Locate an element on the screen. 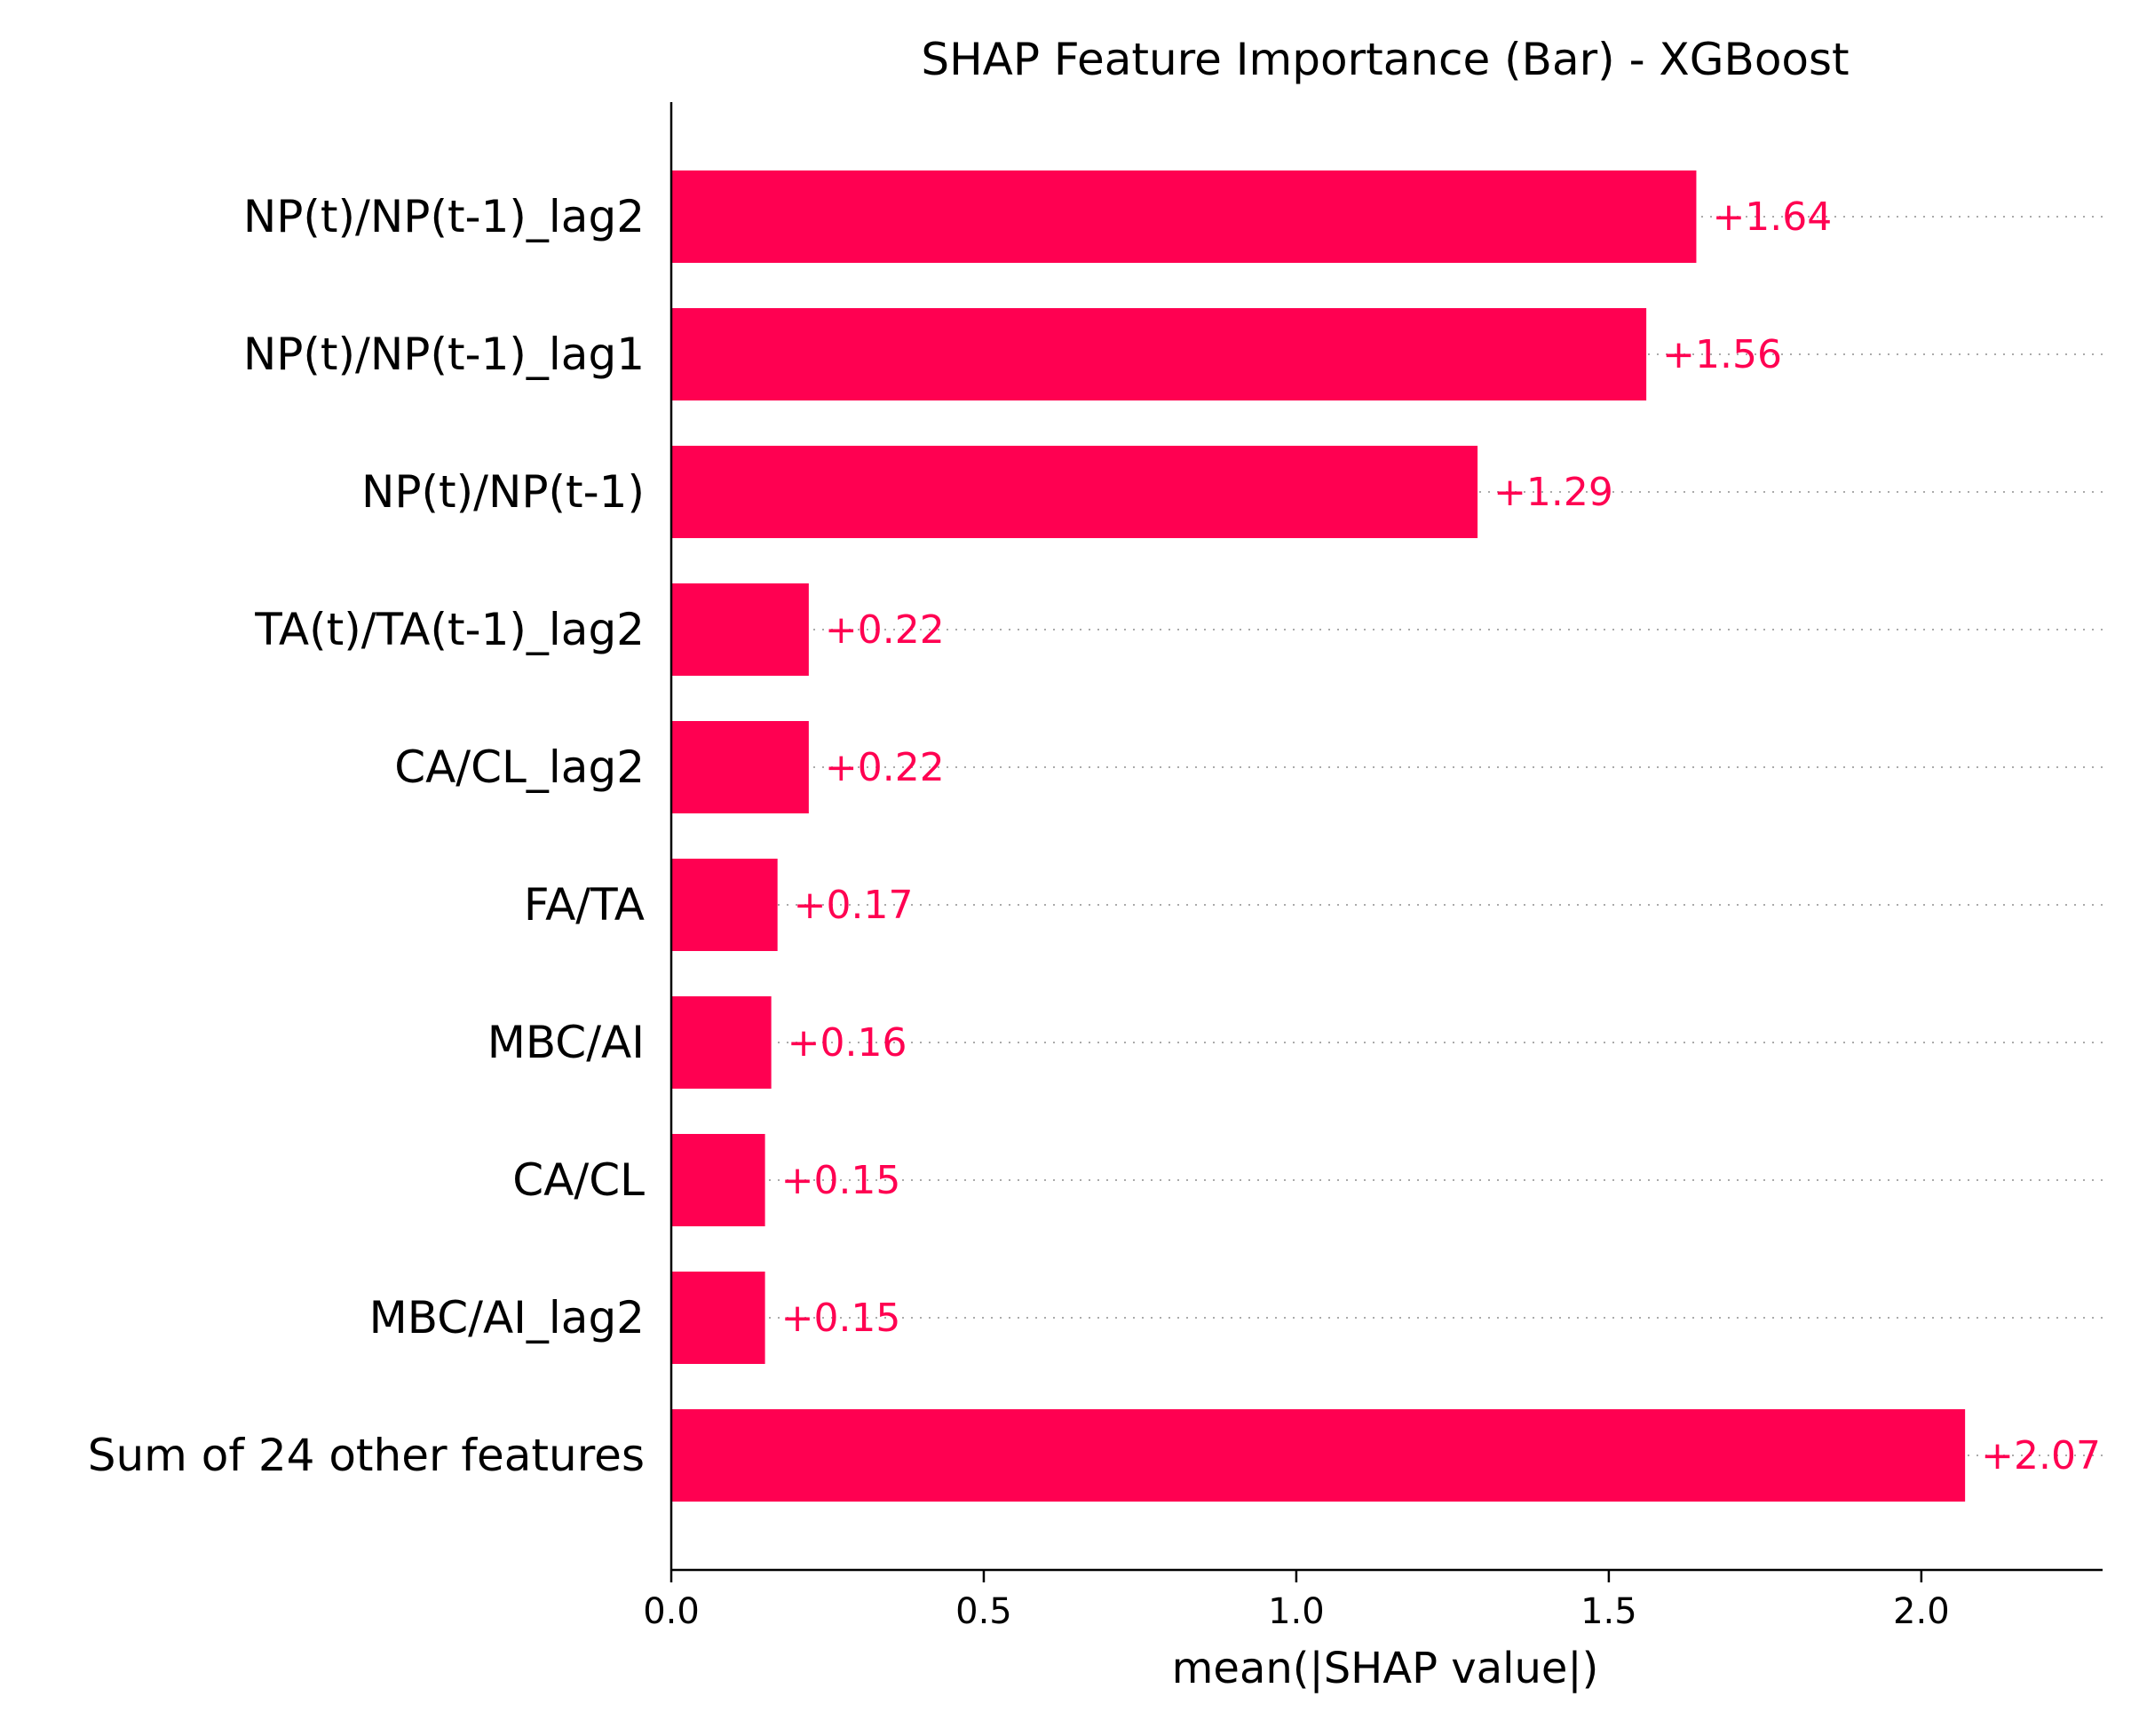 The image size is (2131, 1736). x-tick-label: 2.0 is located at coordinates (1921, 1611).